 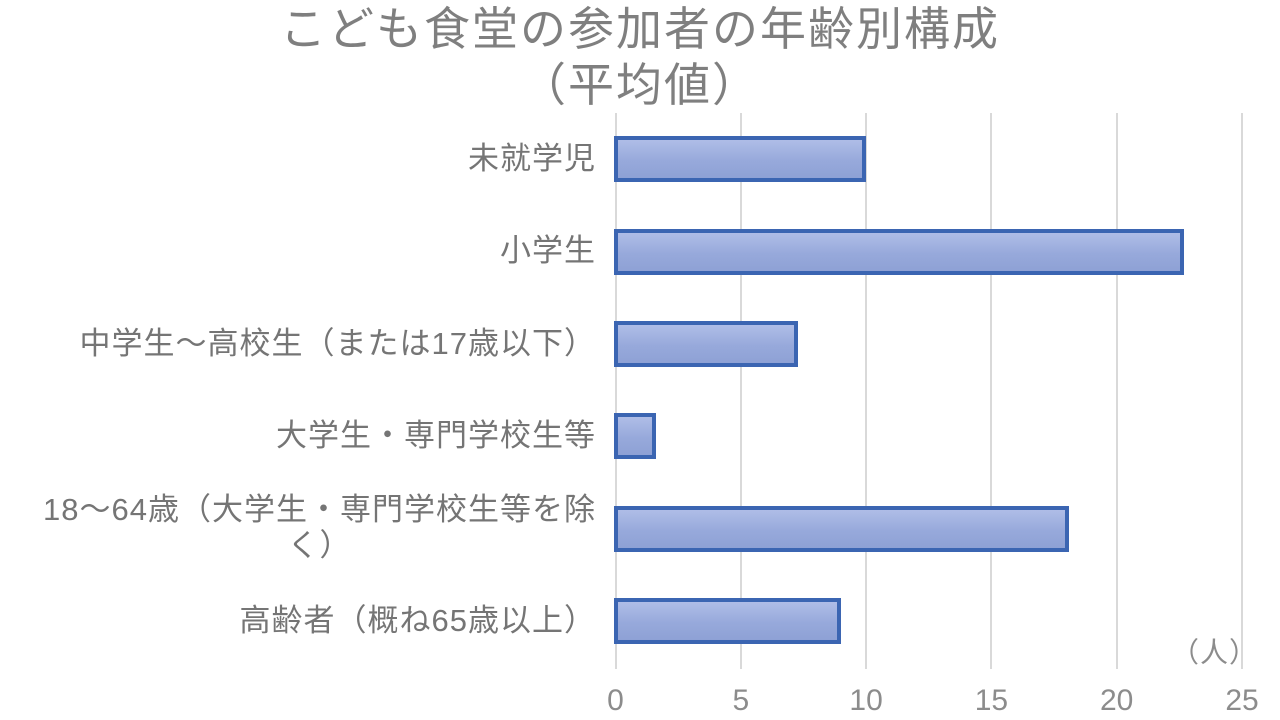 What do you see at coordinates (417, 620) in the screenshot?
I see `category-label: 高齢者（概ね65歳以上）` at bounding box center [417, 620].